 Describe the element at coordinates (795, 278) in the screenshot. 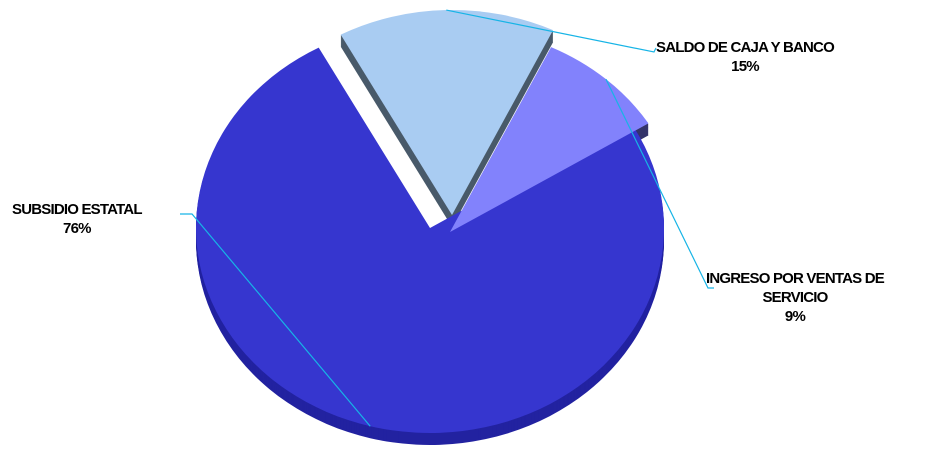

I see `slice-label-ingreso-name-1: INGRESO POR VENTAS DE` at that location.